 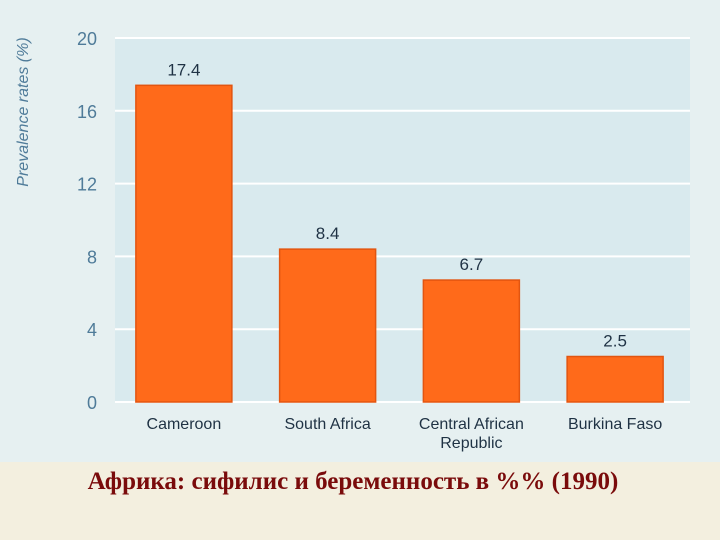 What do you see at coordinates (471, 424) in the screenshot?
I see `x-tick-label: Central African` at bounding box center [471, 424].